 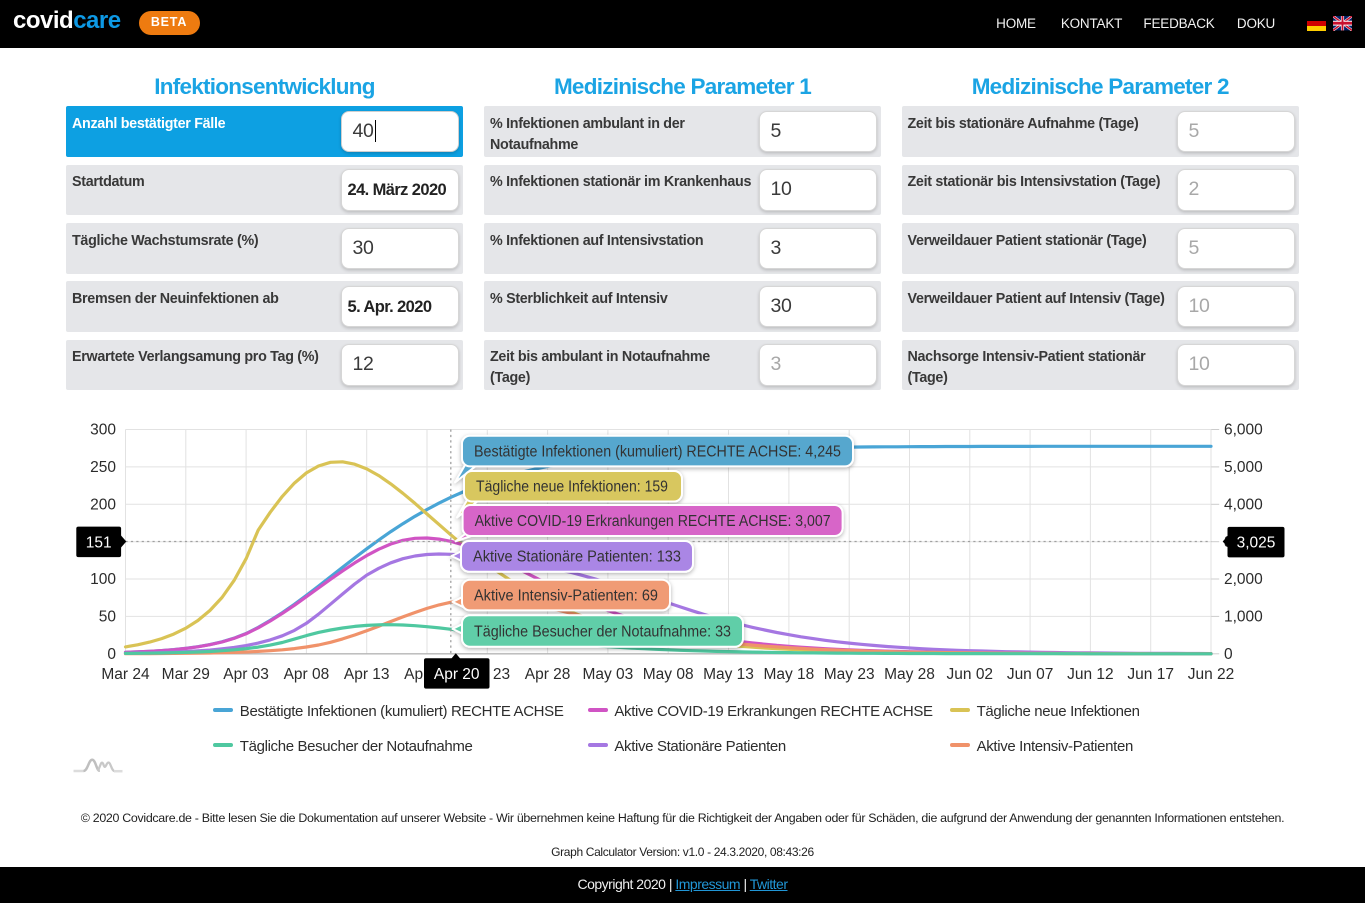 I want to click on svg-text: 151, so click(x=99, y=542).